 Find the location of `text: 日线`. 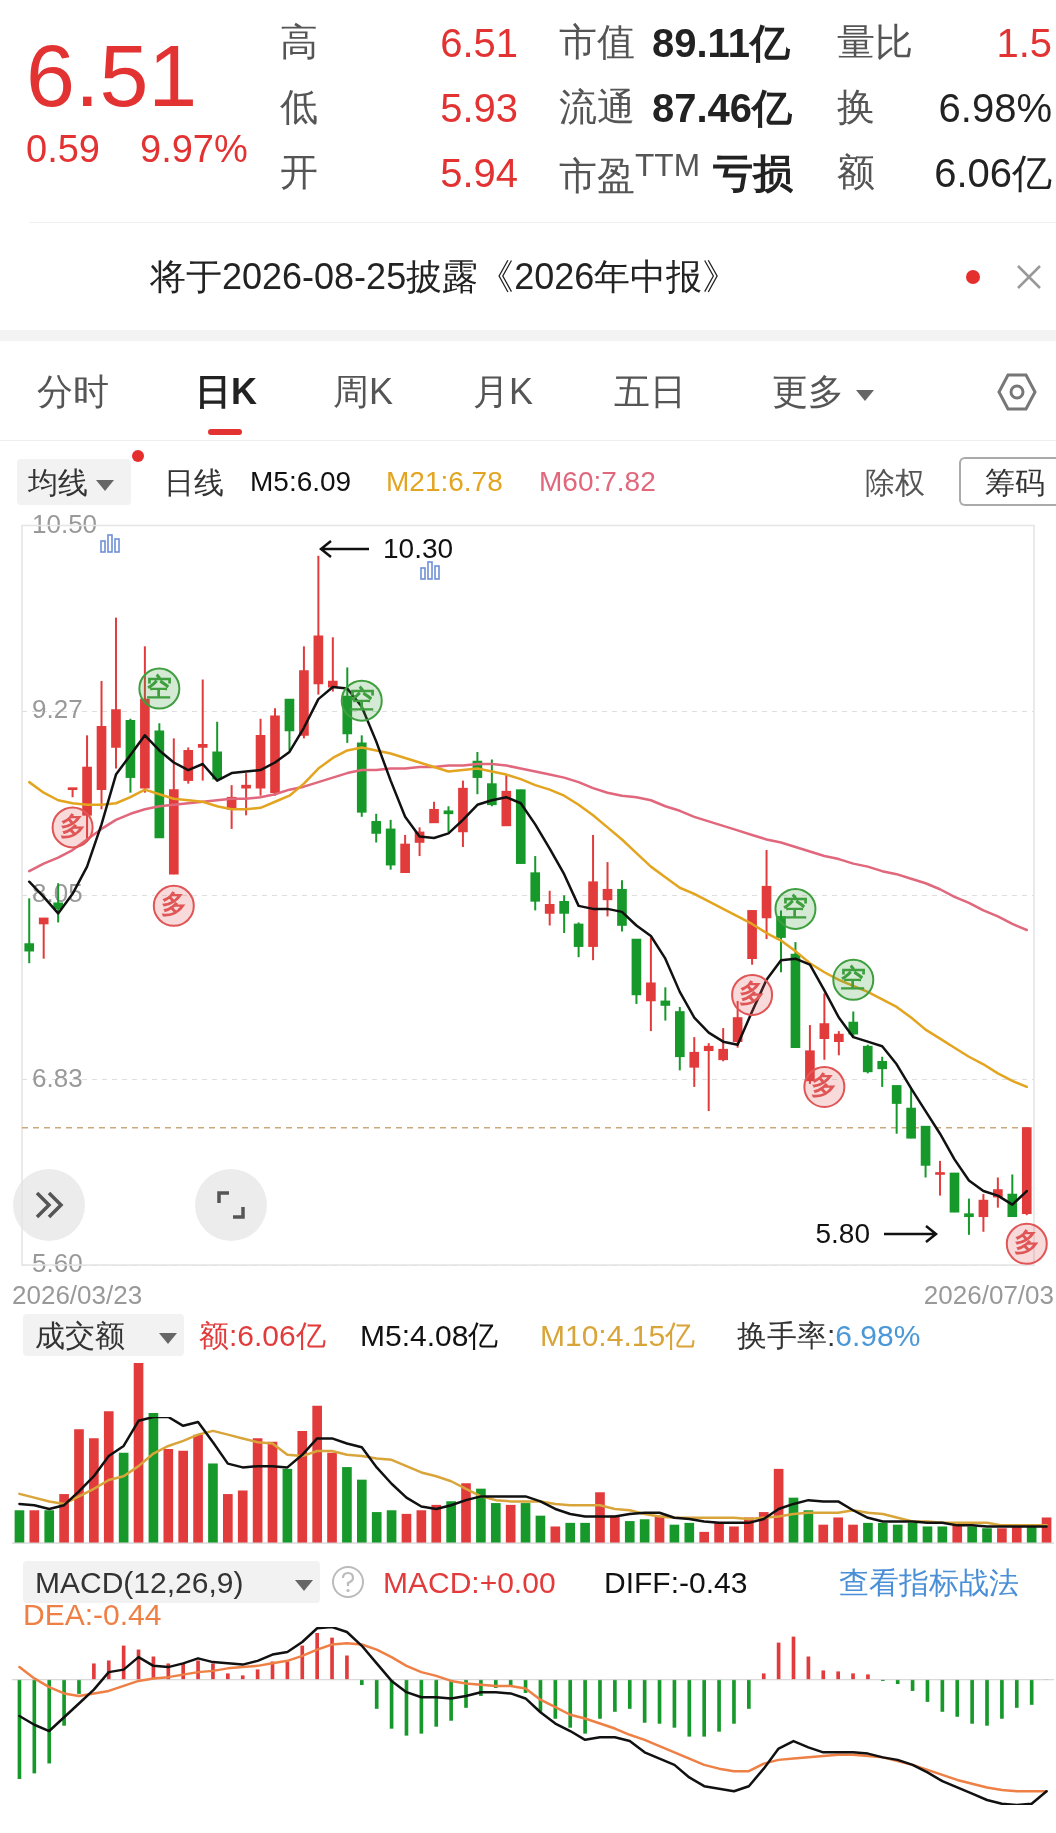

text: 日线 is located at coordinates (194, 482).